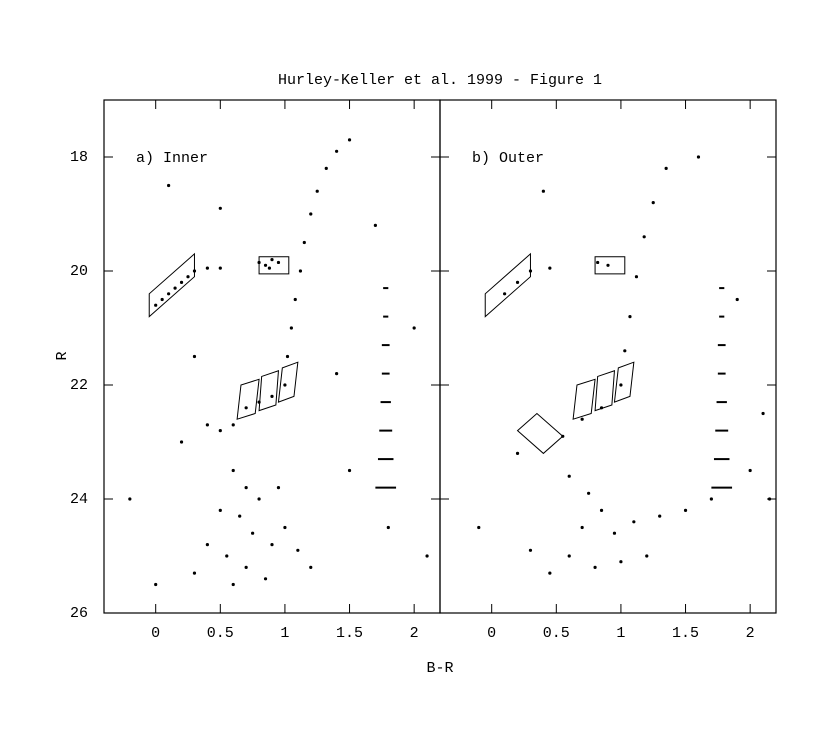  Describe the element at coordinates (220, 633) in the screenshot. I see `x-tick-label: 0.5` at that location.